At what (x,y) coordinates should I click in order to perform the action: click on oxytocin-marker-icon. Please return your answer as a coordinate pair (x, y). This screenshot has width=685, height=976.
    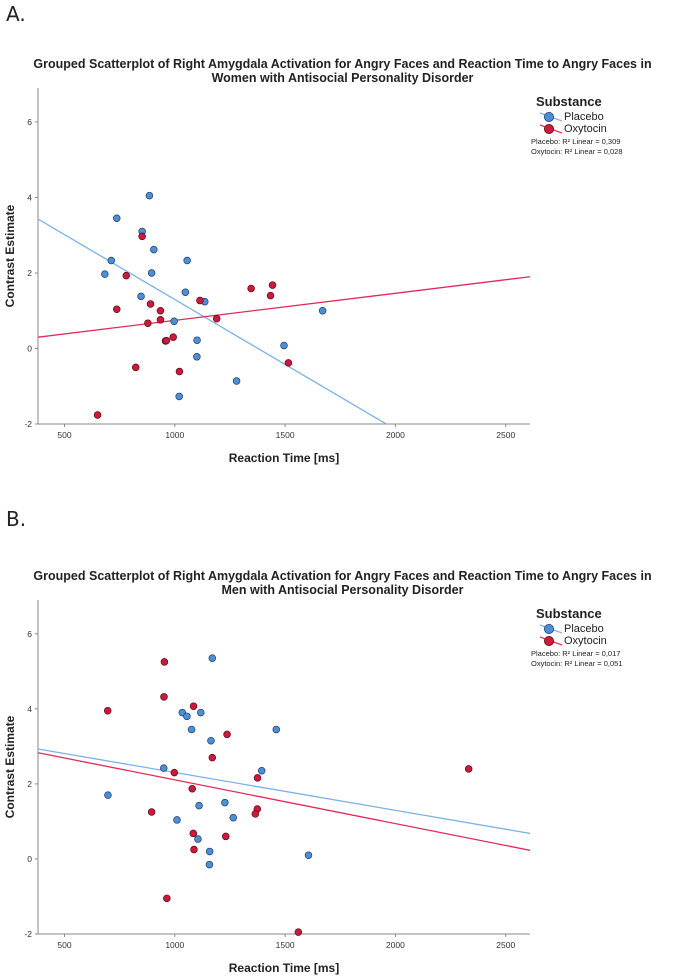
    Looking at the image, I should click on (551, 129).